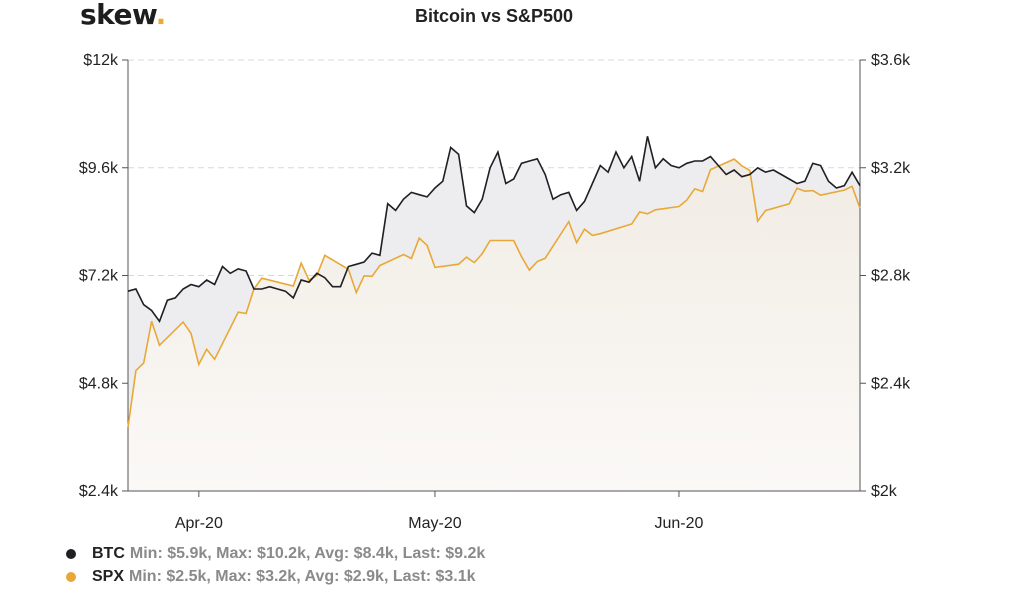 Image resolution: width=1024 pixels, height=591 pixels. What do you see at coordinates (71, 576) in the screenshot?
I see `spx-dot-icon` at bounding box center [71, 576].